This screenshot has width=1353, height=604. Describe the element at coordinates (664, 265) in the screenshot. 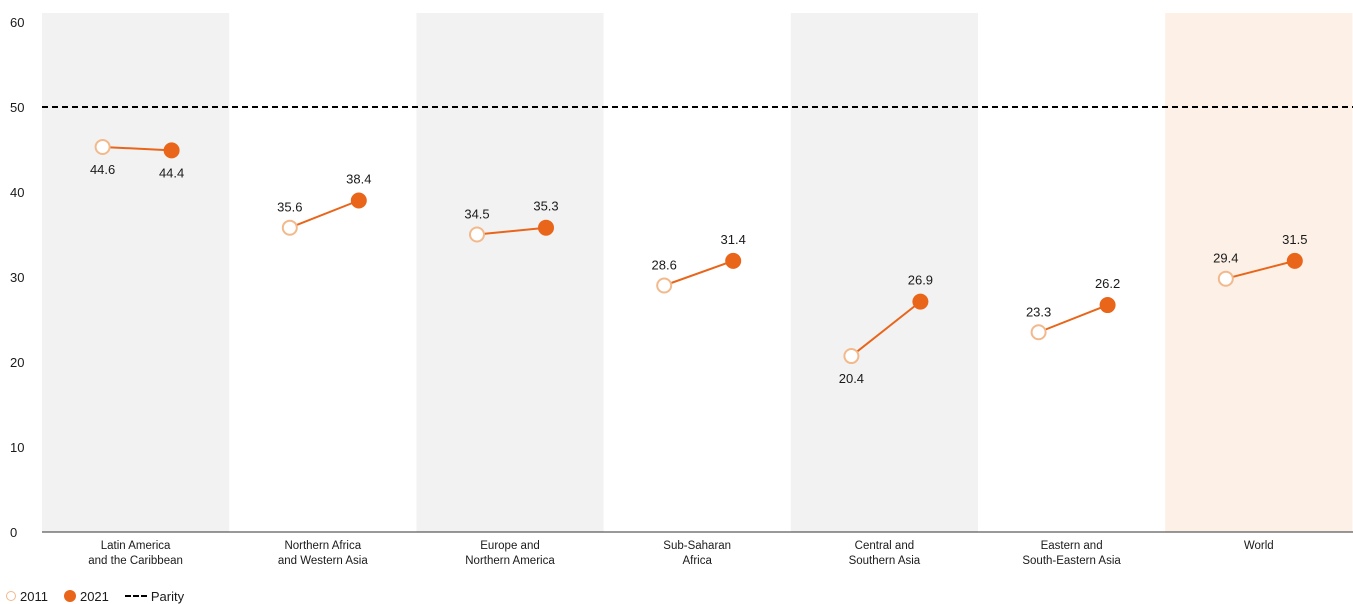

I see `data-label-2011-3: 28.6` at that location.